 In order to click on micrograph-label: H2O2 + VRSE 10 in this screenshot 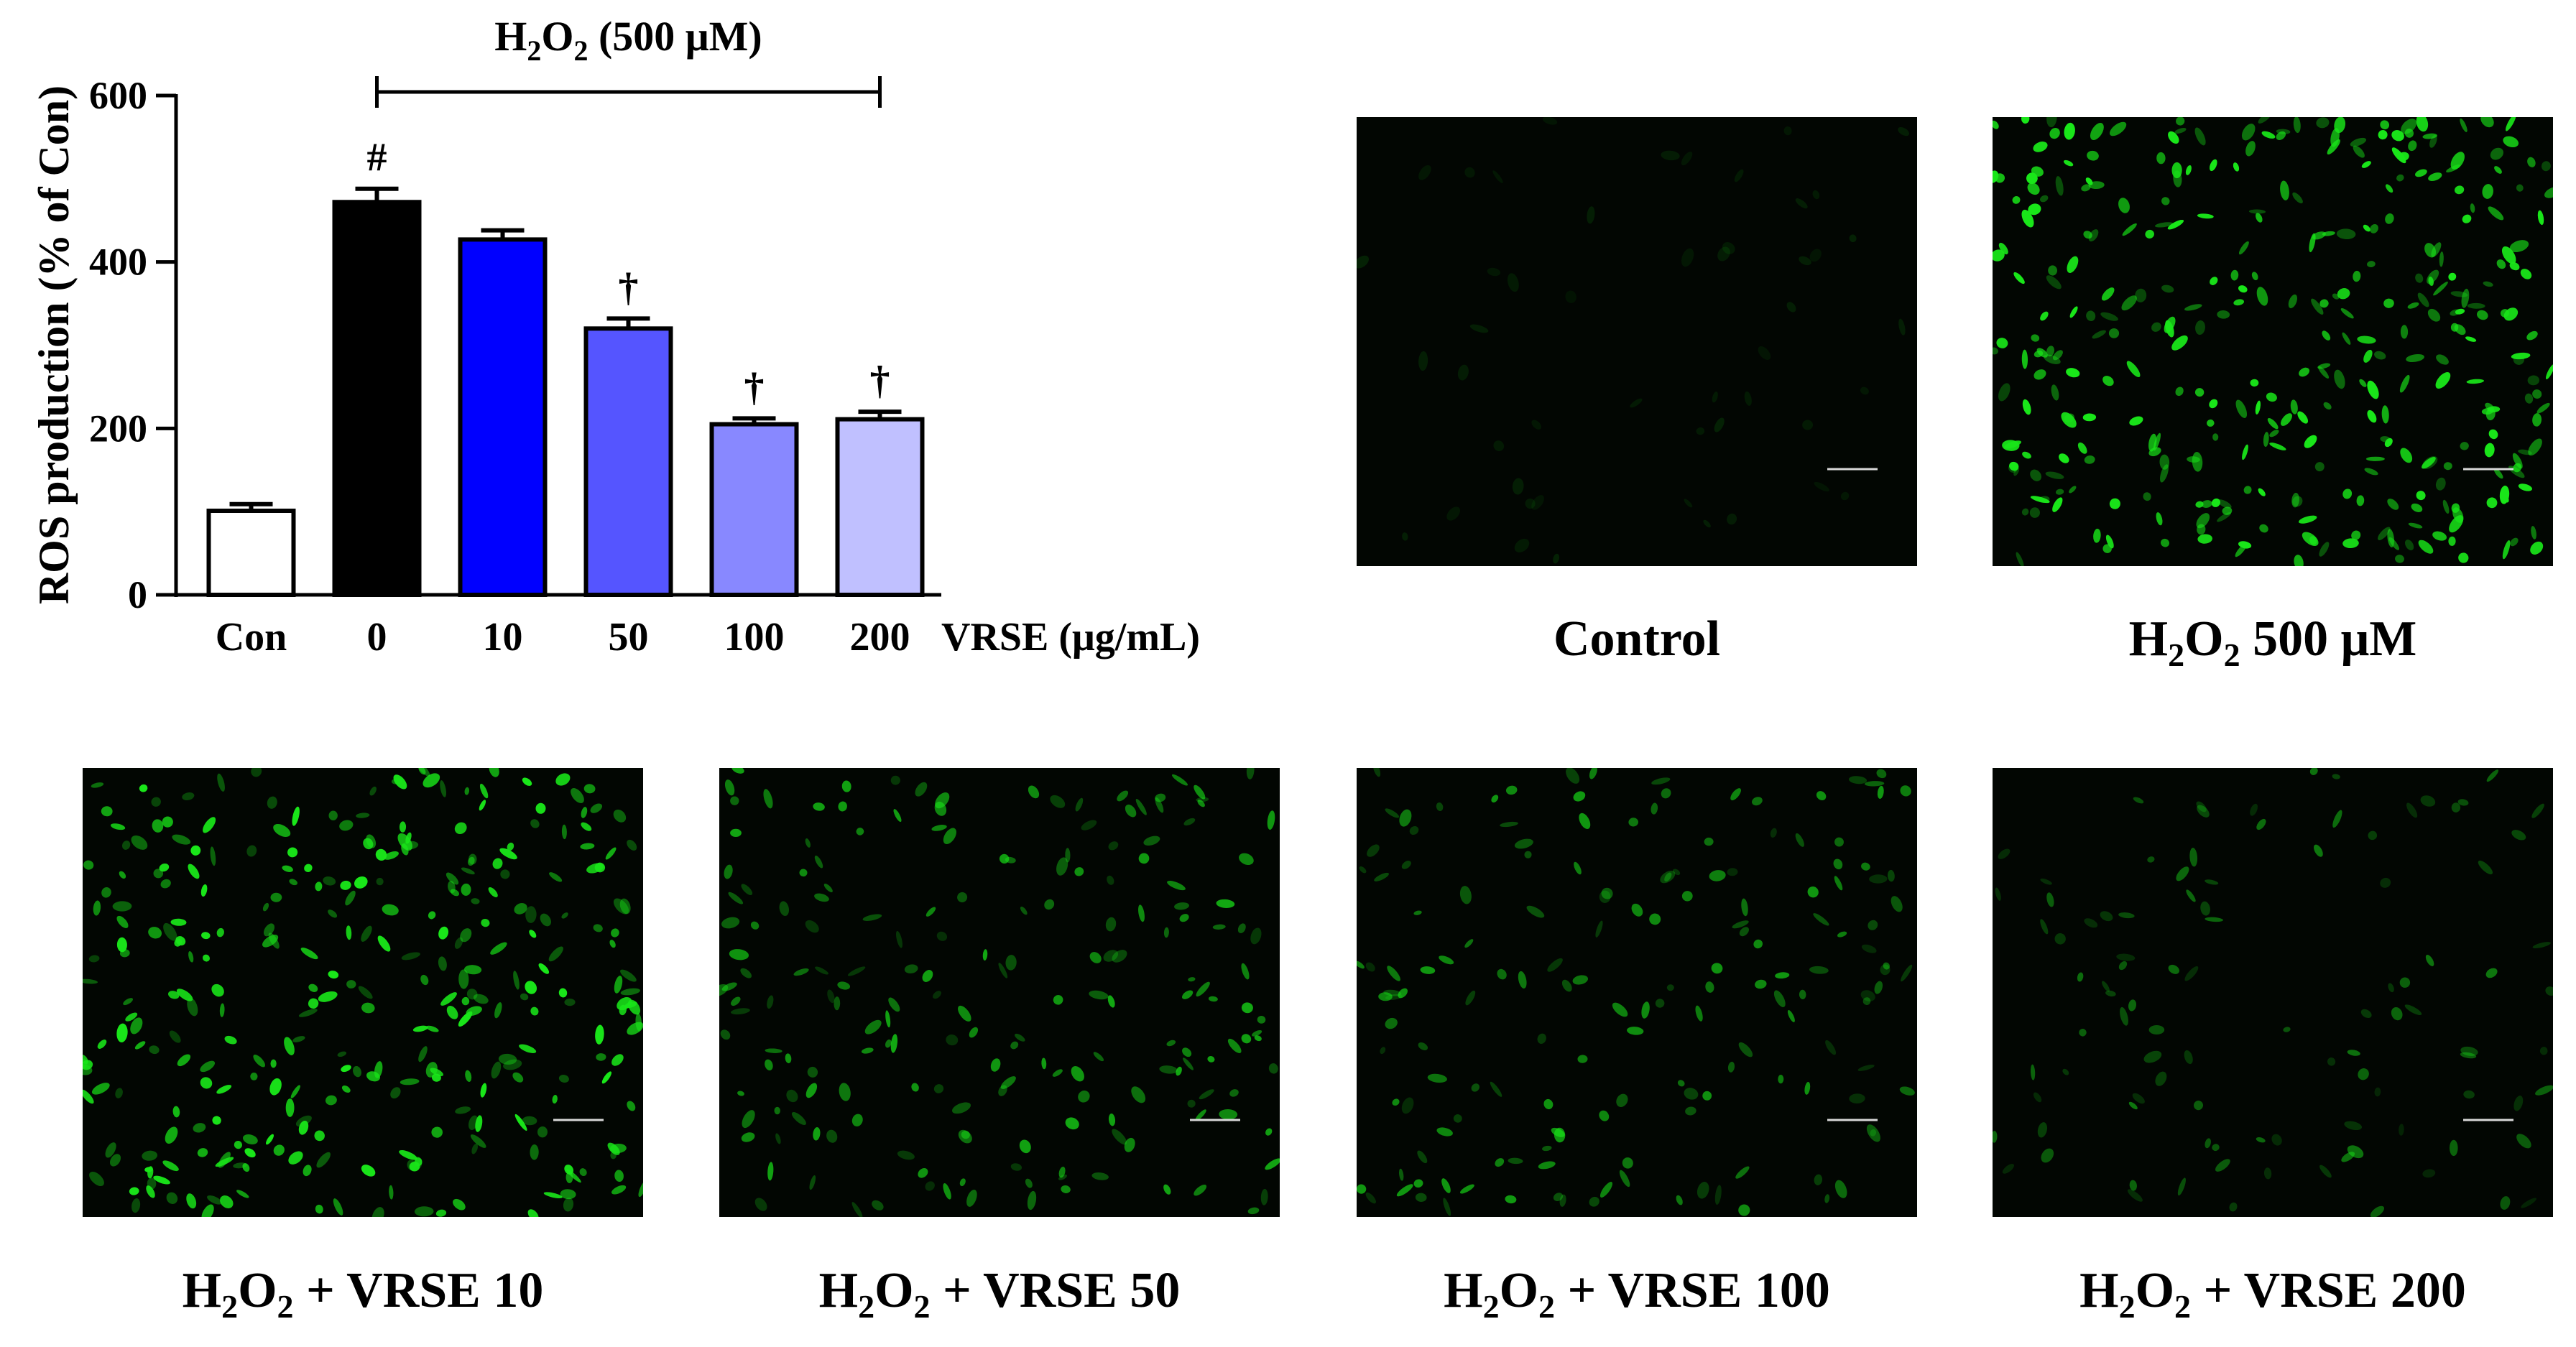, I will do `click(363, 1294)`.